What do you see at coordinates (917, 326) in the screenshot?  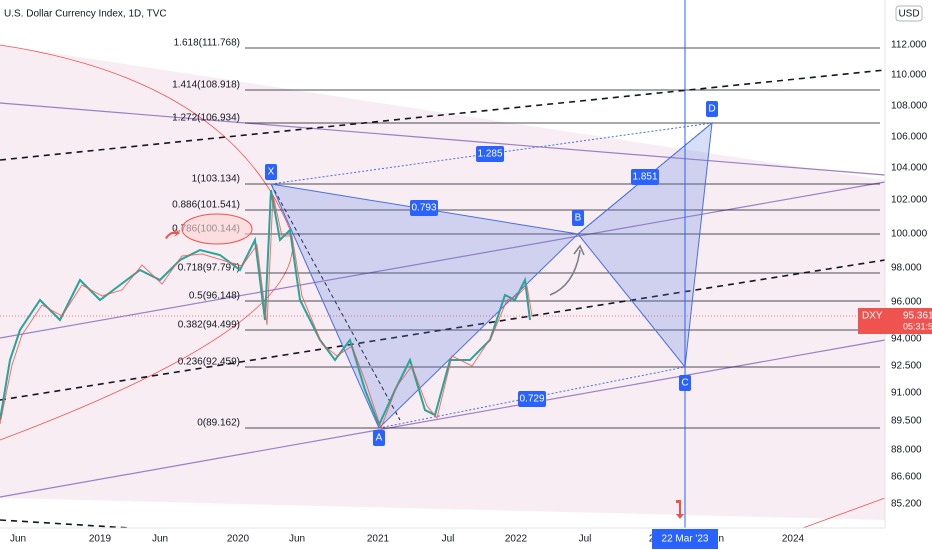 I see `price-countdown: 05:31:57` at bounding box center [917, 326].